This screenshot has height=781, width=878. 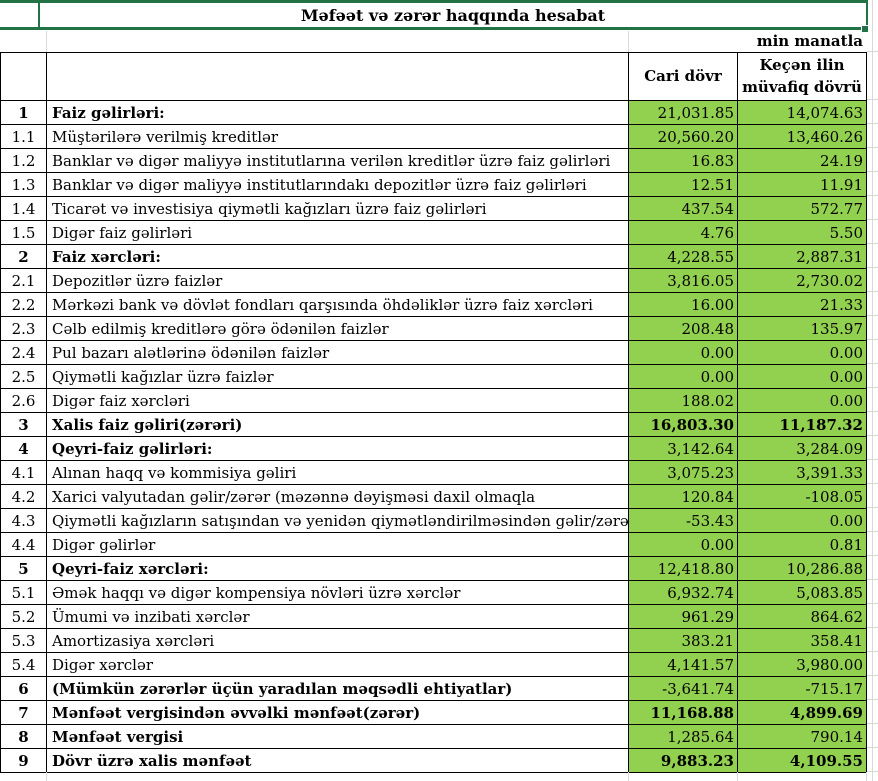 I want to click on row-number-cell: 5, so click(x=23, y=568).